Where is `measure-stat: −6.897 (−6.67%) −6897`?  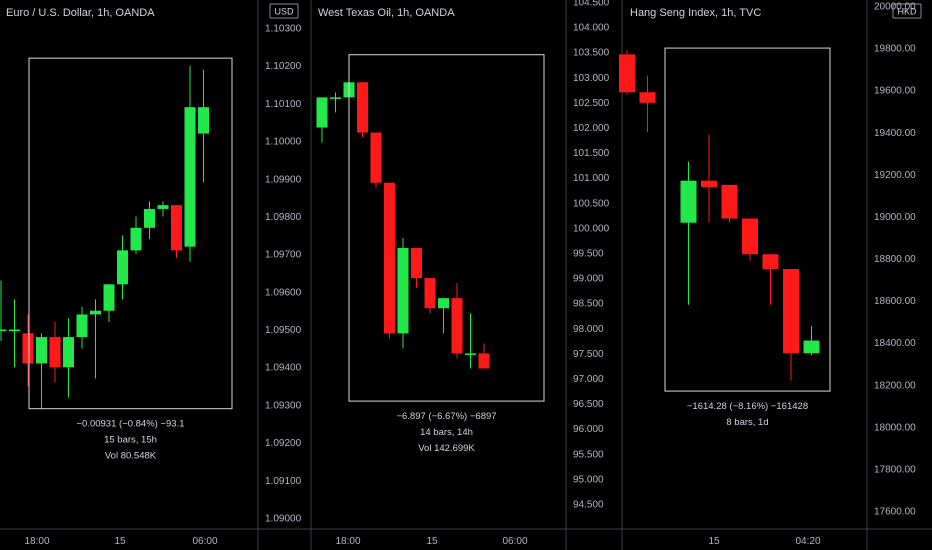 measure-stat: −6.897 (−6.67%) −6897 is located at coordinates (446, 416).